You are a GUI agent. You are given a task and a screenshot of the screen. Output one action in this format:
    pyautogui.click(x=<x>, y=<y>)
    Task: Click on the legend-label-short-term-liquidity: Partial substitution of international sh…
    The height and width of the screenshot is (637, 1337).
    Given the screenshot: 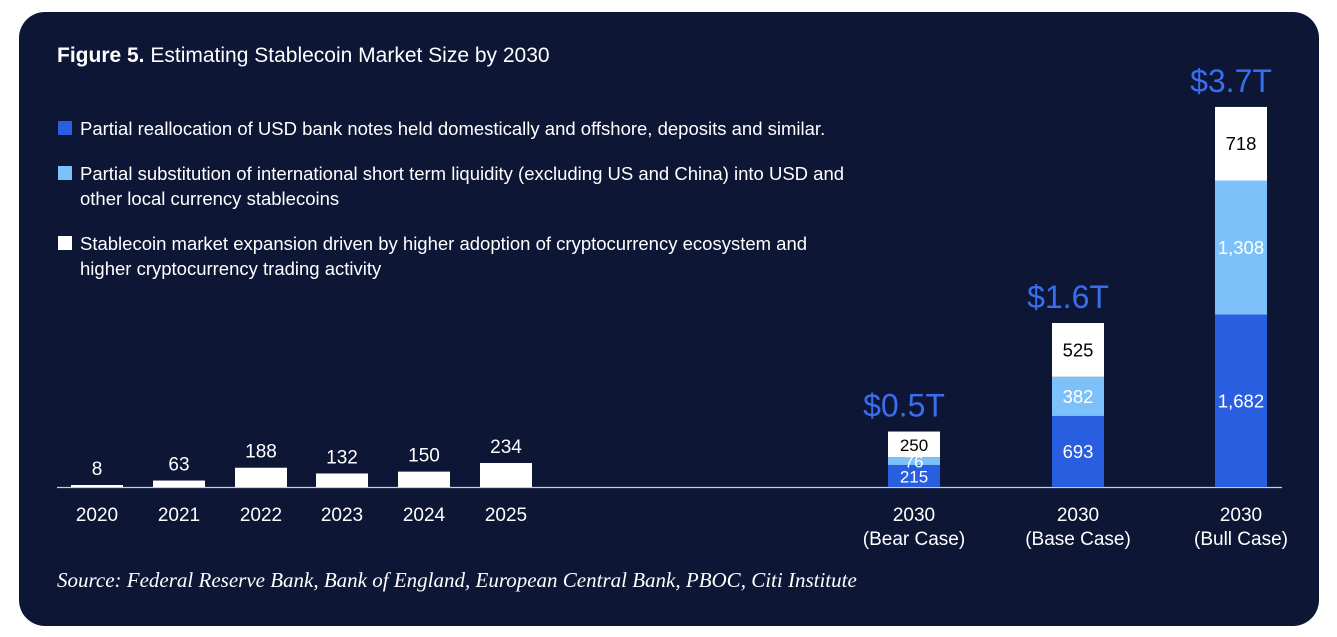 What is the action you would take?
    pyautogui.click(x=462, y=186)
    